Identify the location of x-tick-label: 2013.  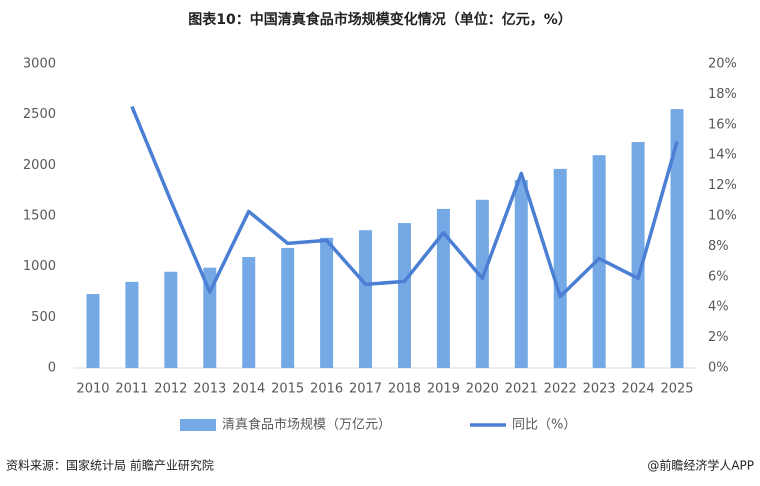
(209, 389).